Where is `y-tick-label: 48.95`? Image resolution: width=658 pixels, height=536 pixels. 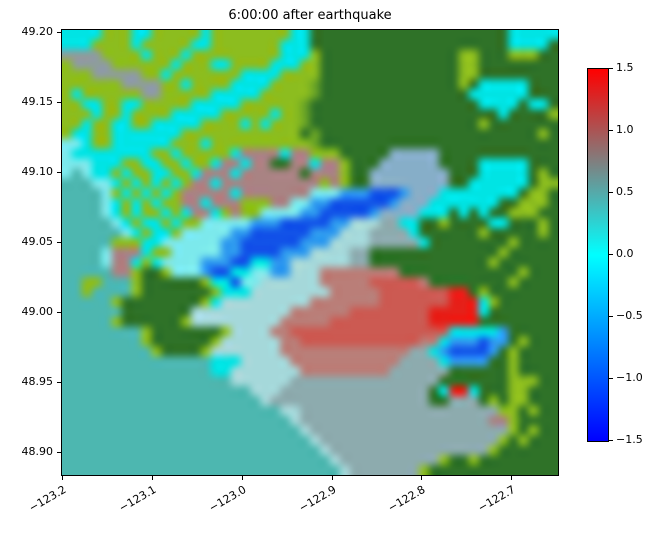 y-tick-label: 48.95 is located at coordinates (37, 381).